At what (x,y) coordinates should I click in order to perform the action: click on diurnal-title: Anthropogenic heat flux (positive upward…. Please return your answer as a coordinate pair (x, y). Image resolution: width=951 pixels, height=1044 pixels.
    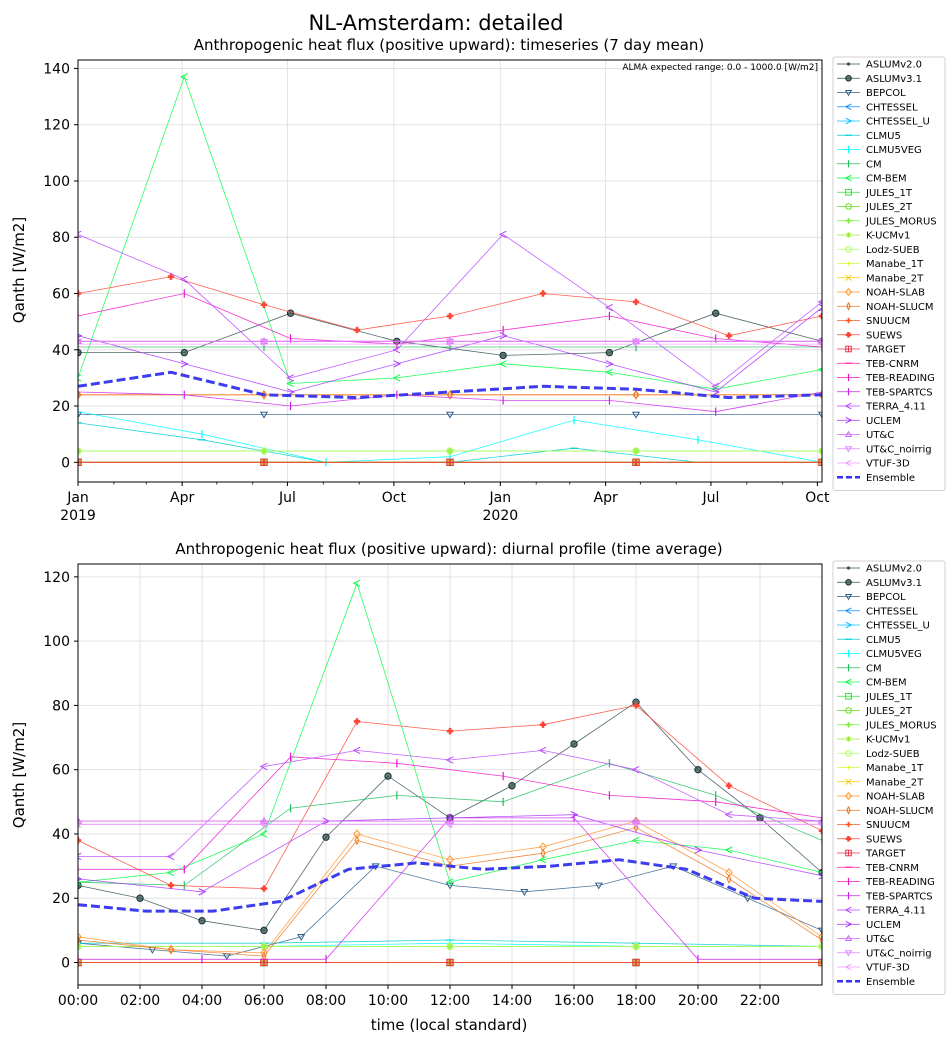
    Looking at the image, I should click on (448, 549).